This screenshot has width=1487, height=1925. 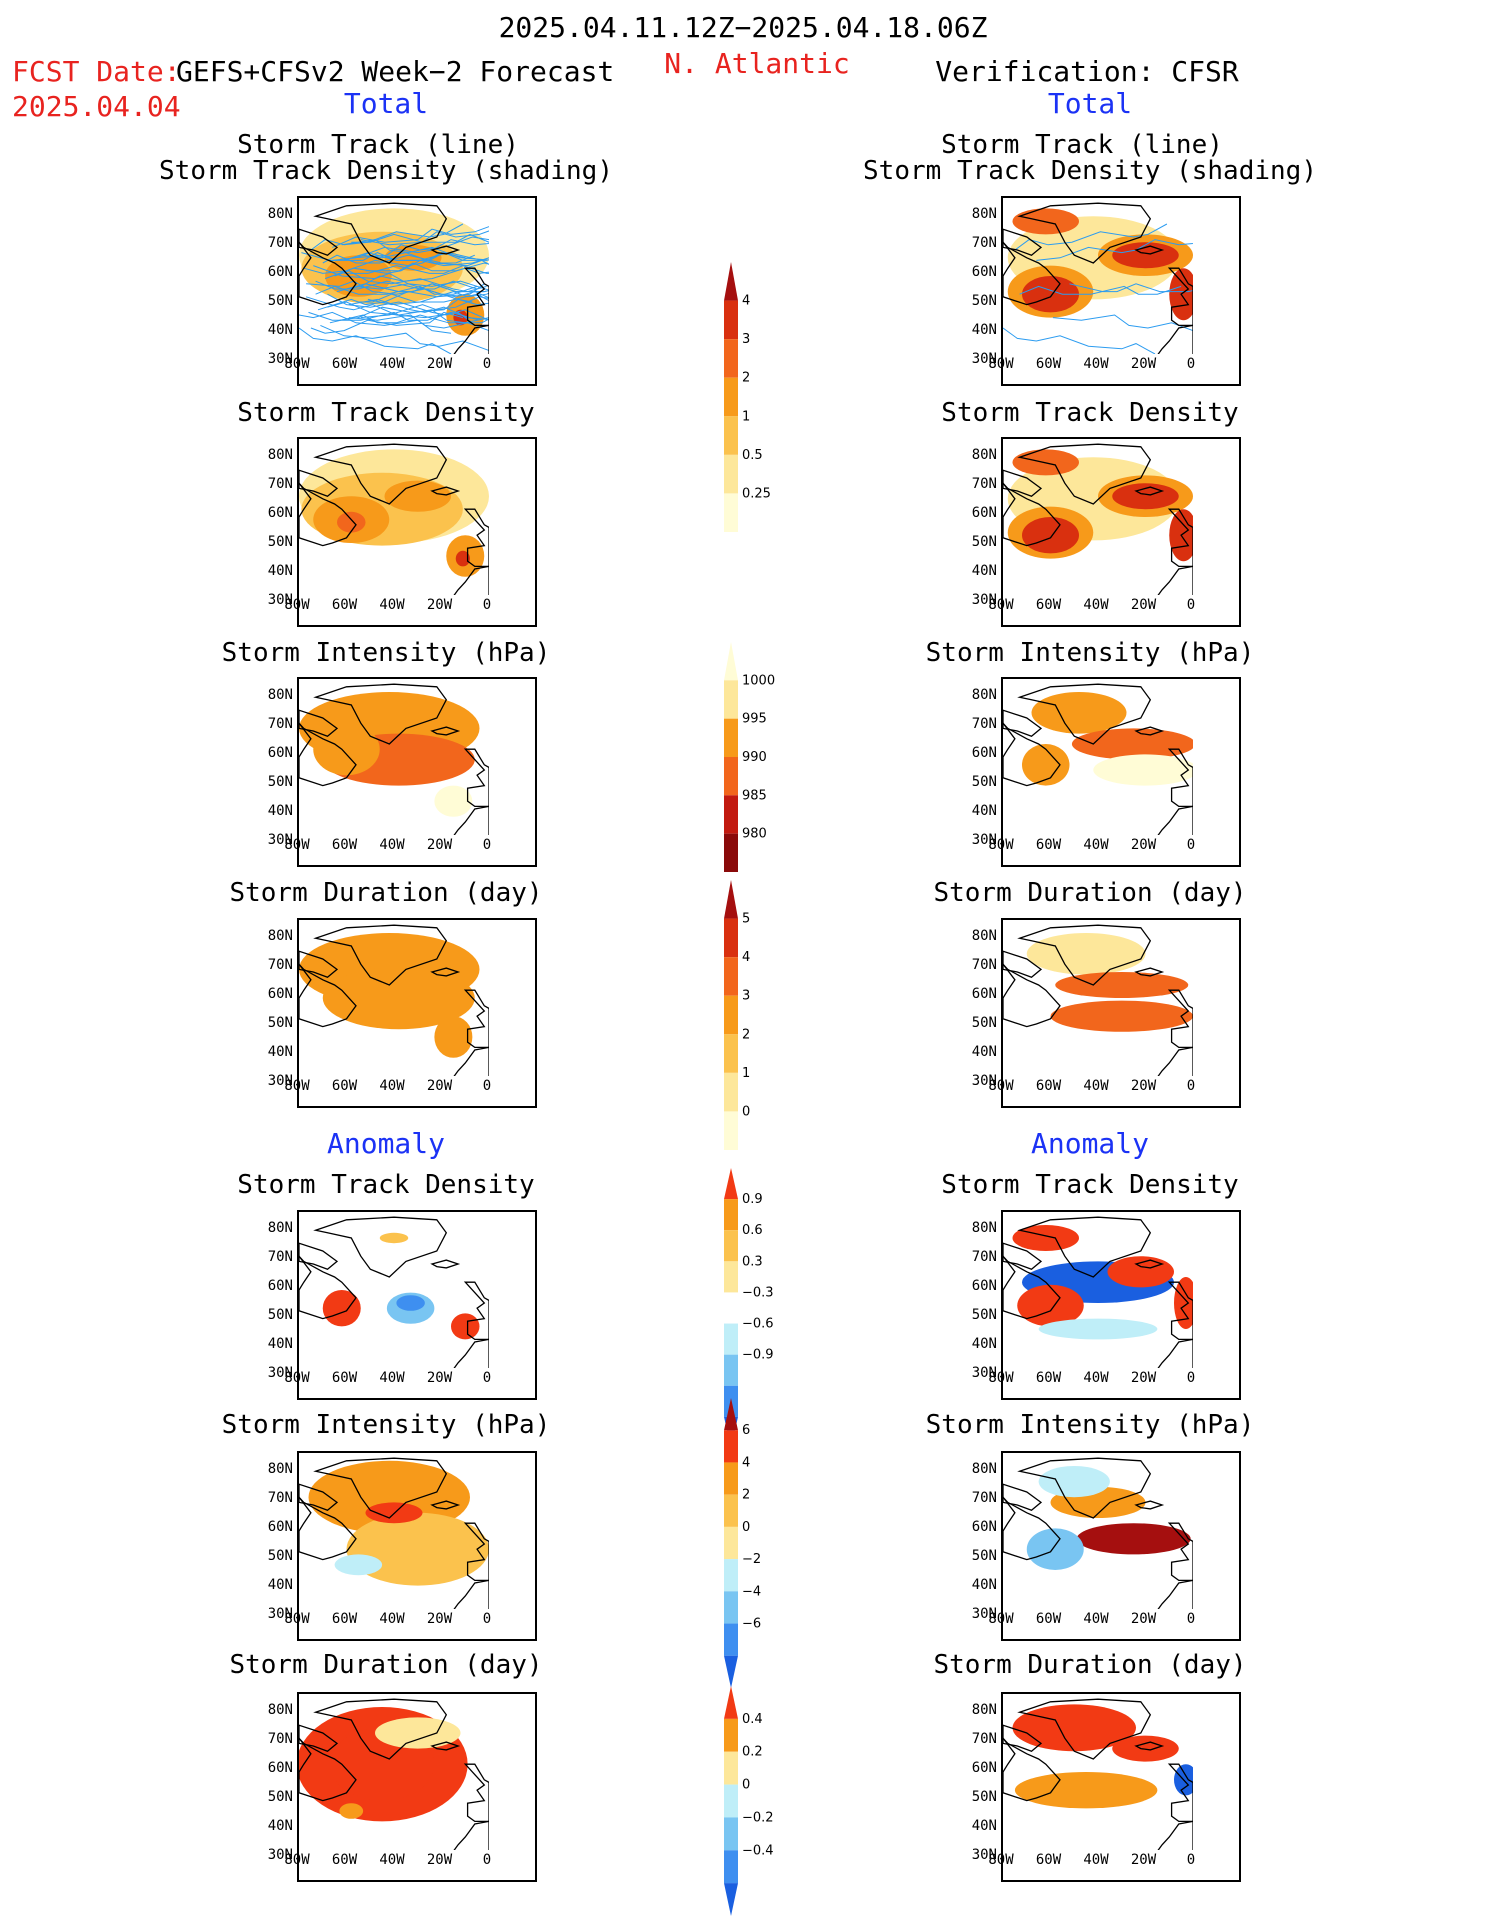 I want to click on colorbar-anom_density: 0.9 0.6 0.3 −0.3 −0.6 −0.9, so click(x=764, y=1310).